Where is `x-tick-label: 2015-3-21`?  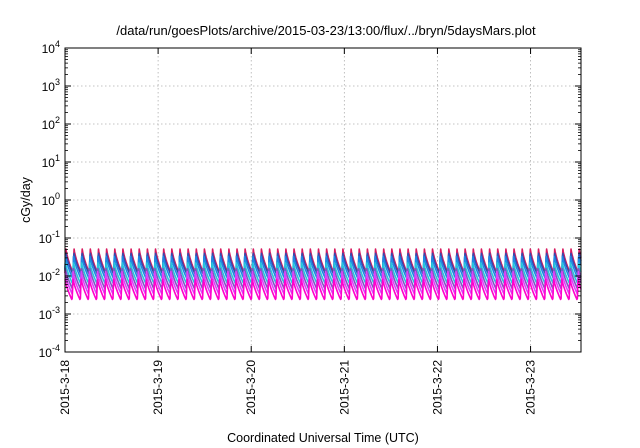 x-tick-label: 2015-3-21 is located at coordinates (344, 387).